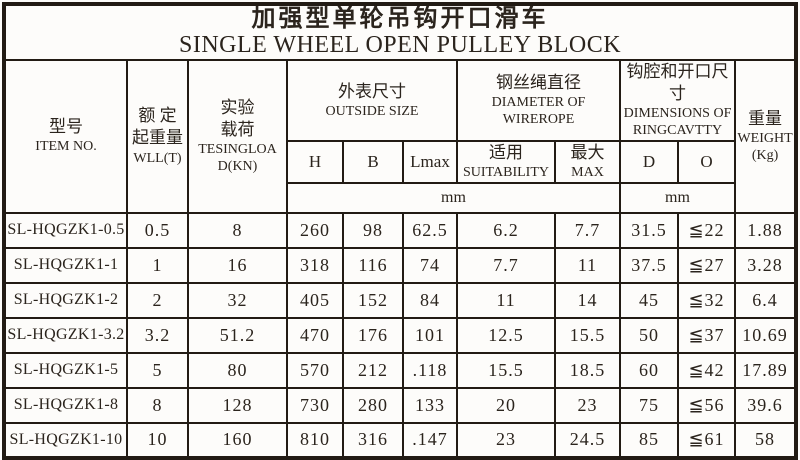  What do you see at coordinates (315, 405) in the screenshot?
I see `cell-h: 730` at bounding box center [315, 405].